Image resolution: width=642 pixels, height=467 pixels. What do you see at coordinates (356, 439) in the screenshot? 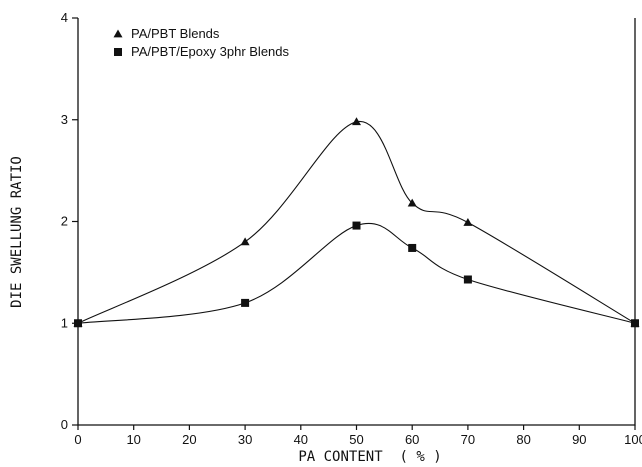
I see `x-tick-label: 50` at bounding box center [356, 439].